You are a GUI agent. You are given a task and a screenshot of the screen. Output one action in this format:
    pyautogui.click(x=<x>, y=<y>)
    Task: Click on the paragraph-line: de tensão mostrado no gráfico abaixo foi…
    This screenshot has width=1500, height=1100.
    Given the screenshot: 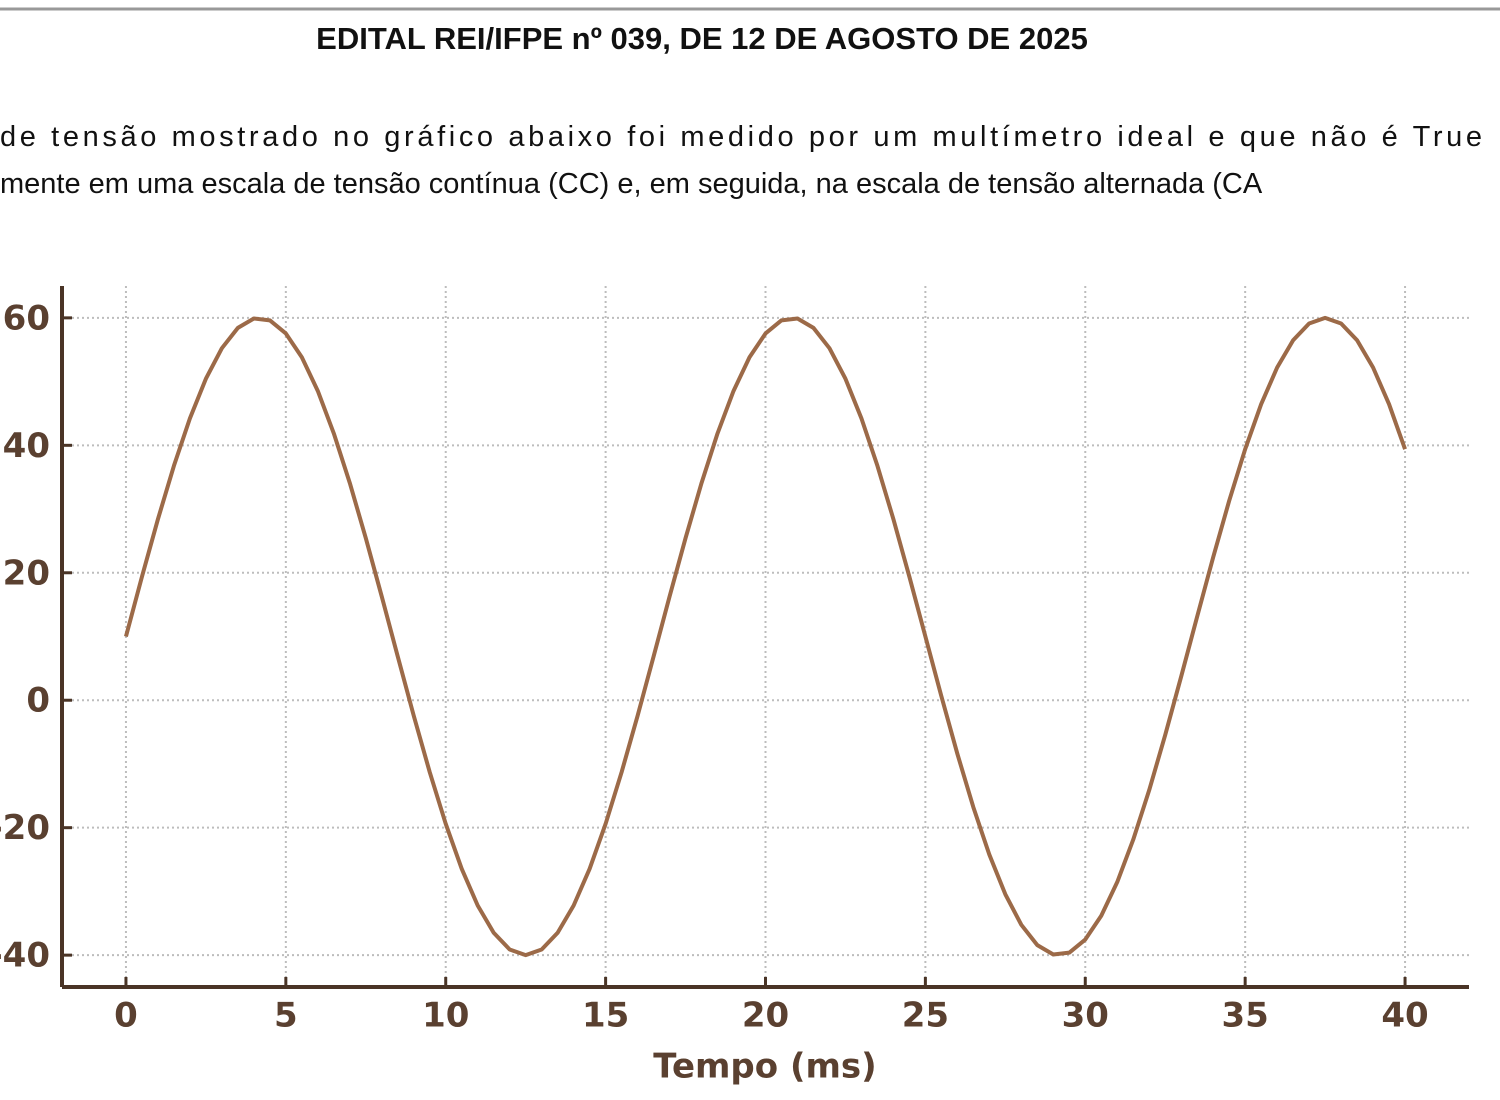 What is the action you would take?
    pyautogui.click(x=741, y=137)
    